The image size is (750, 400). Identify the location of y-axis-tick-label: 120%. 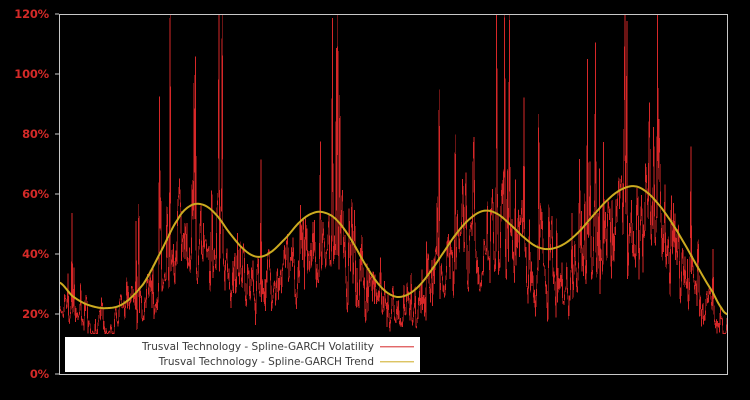
(31, 14).